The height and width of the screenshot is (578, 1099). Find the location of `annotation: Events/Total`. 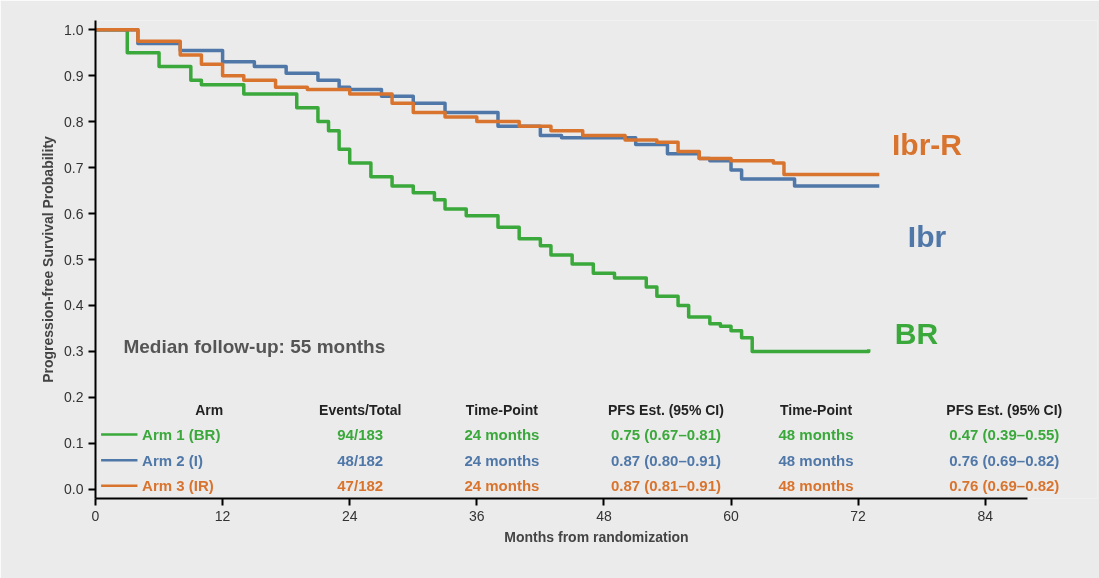

annotation: Events/Total is located at coordinates (360, 410).